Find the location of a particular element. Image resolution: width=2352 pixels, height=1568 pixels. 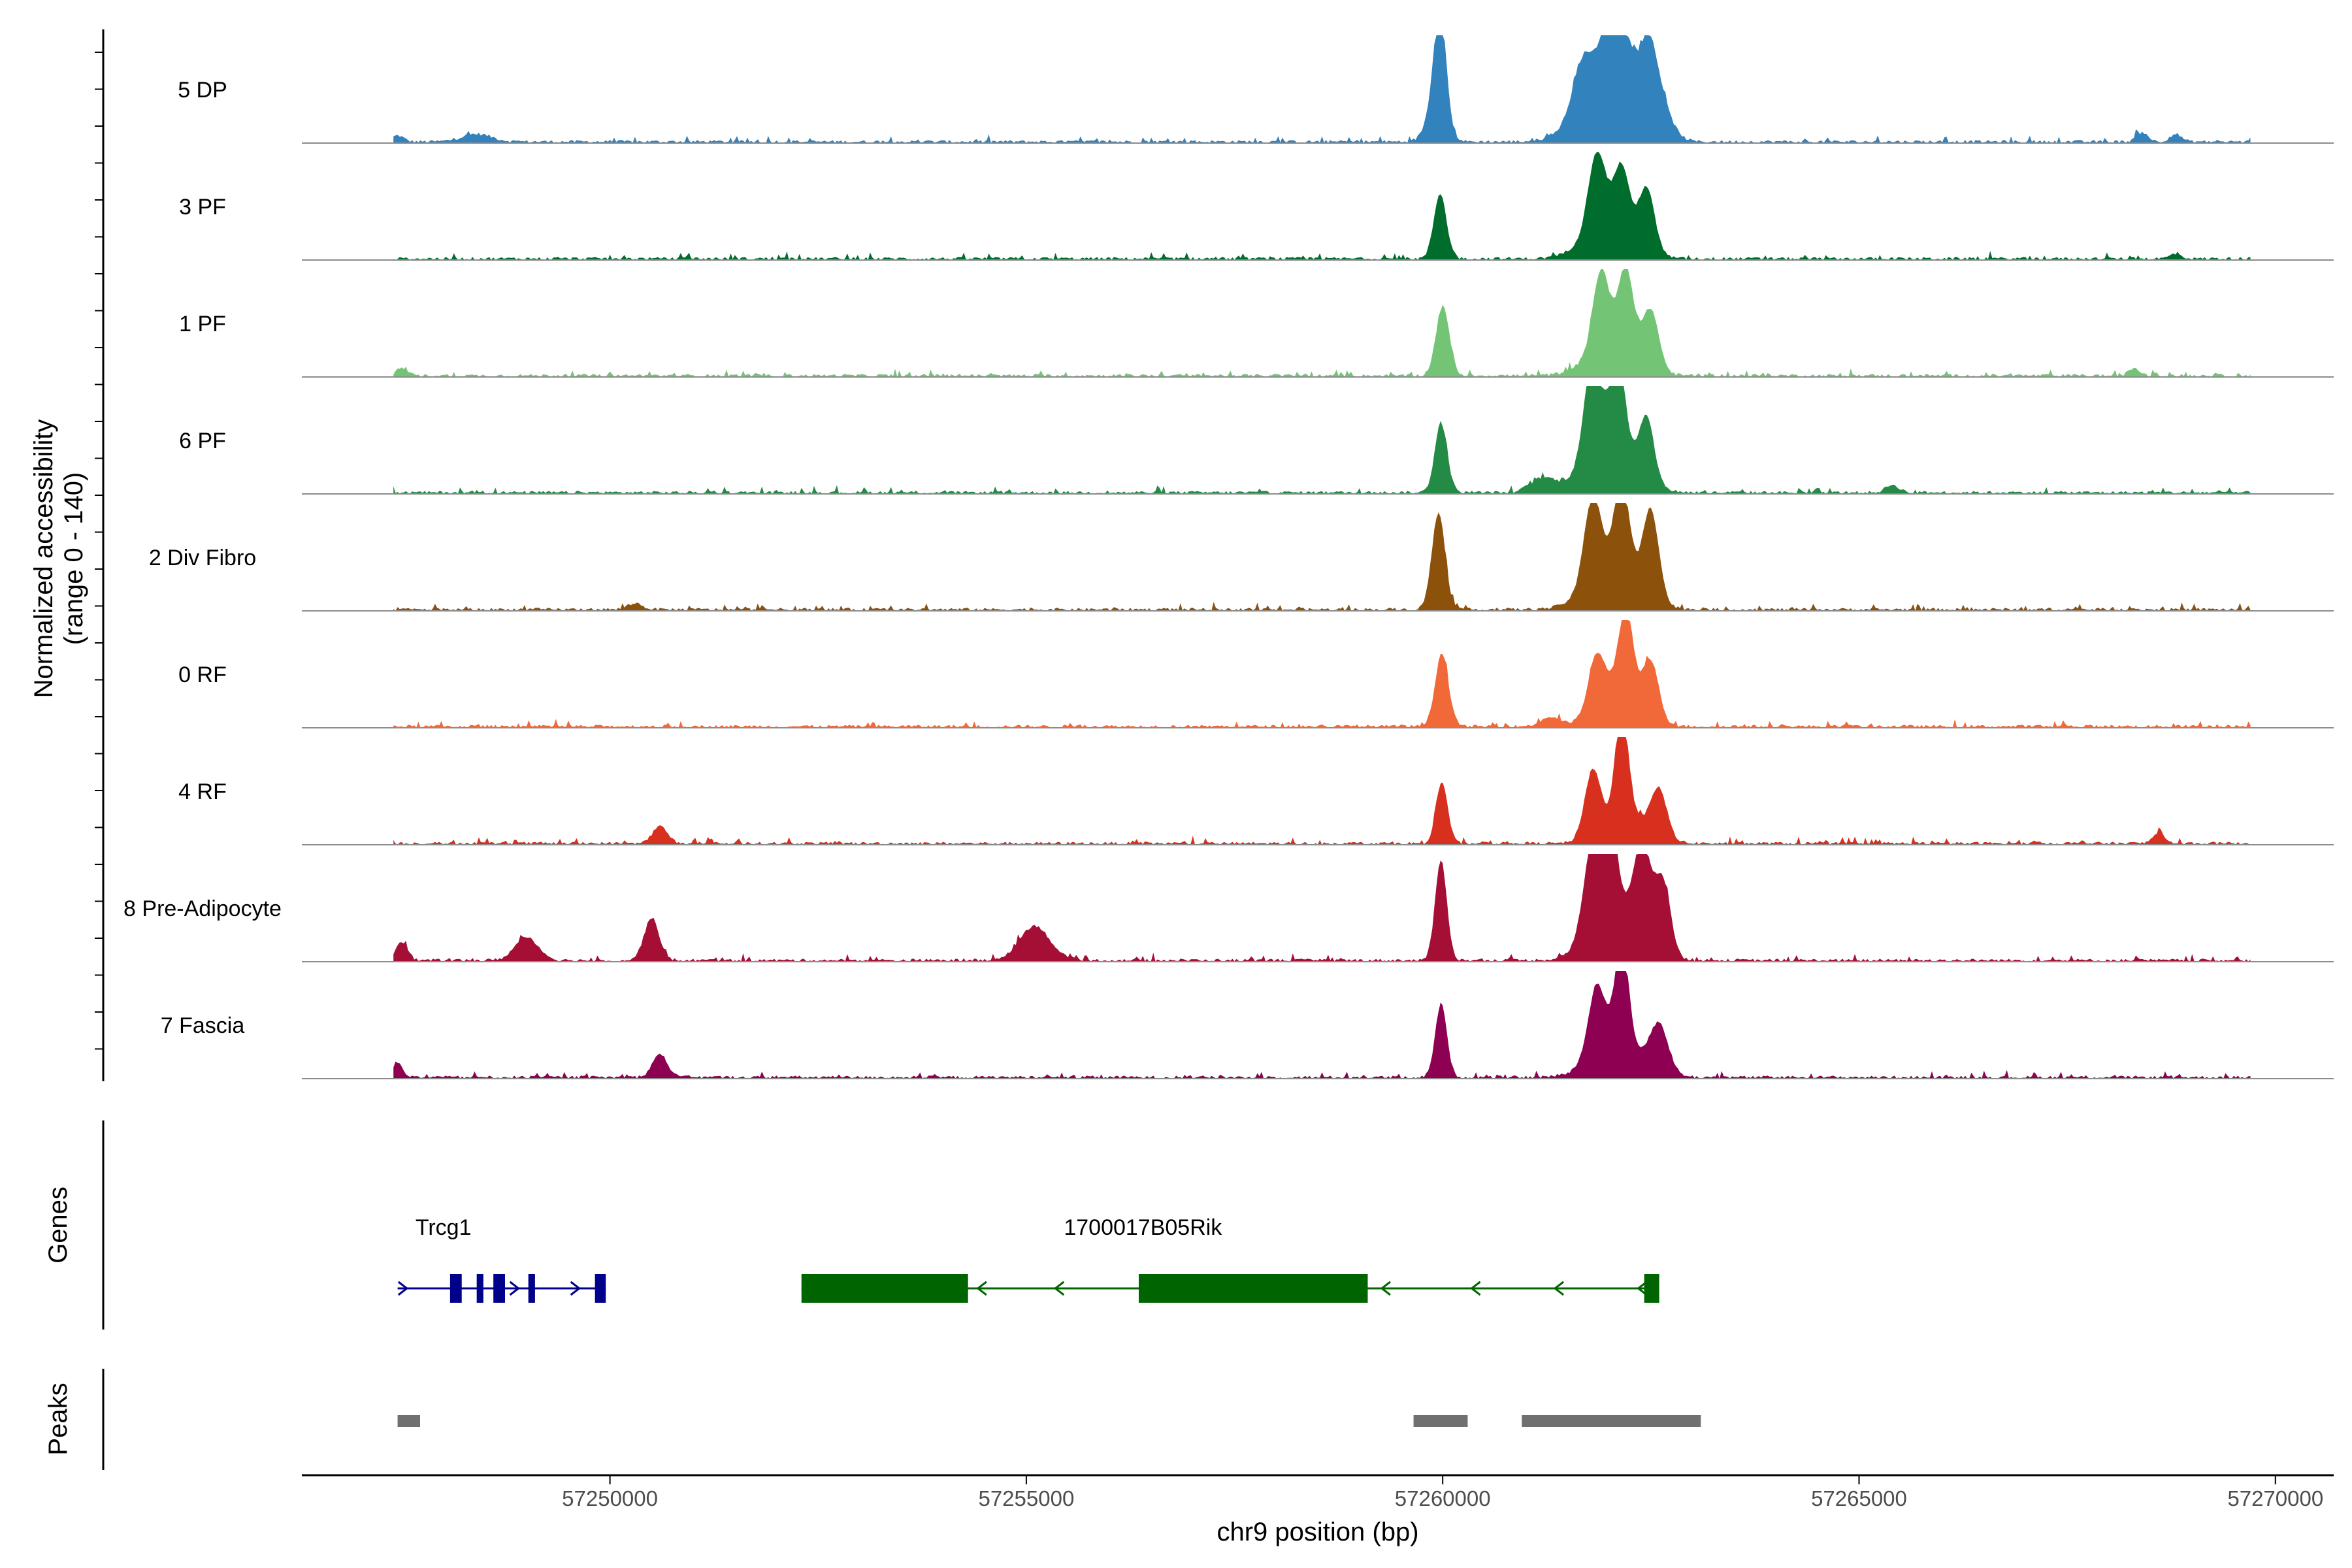

genes-panel-label: Genes is located at coordinates (58, 1225).